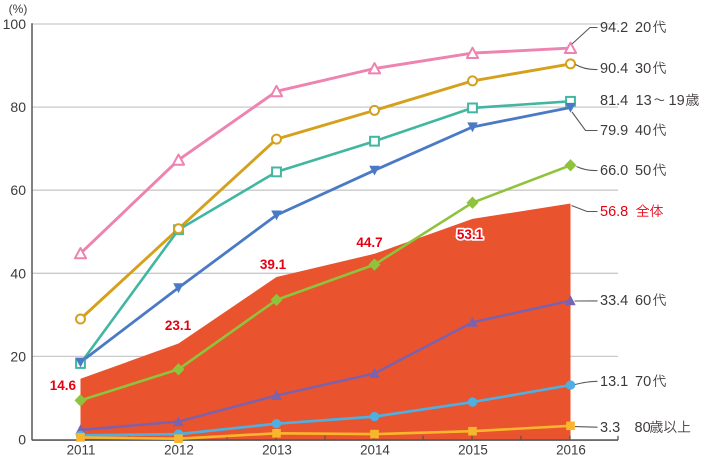 Image resolution: width=701 pixels, height=460 pixels. I want to click on svg-text: 2014, so click(375, 450).